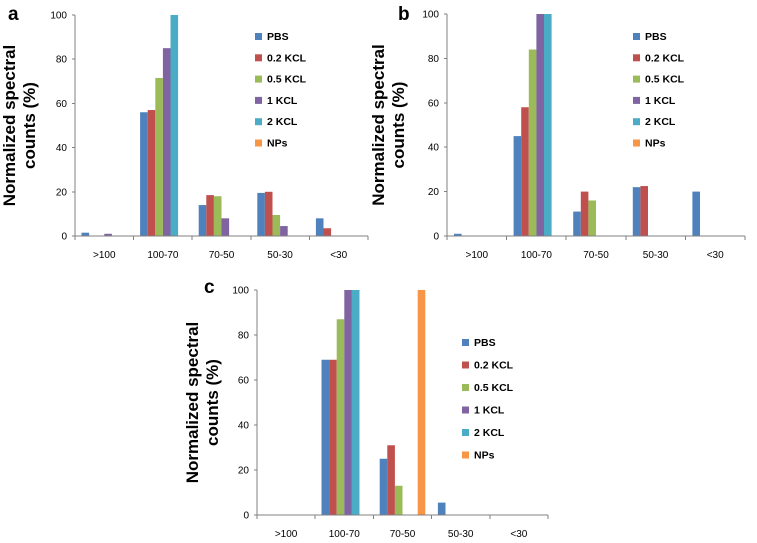  What do you see at coordinates (656, 37) in the screenshot?
I see `legend-label: PBS` at bounding box center [656, 37].